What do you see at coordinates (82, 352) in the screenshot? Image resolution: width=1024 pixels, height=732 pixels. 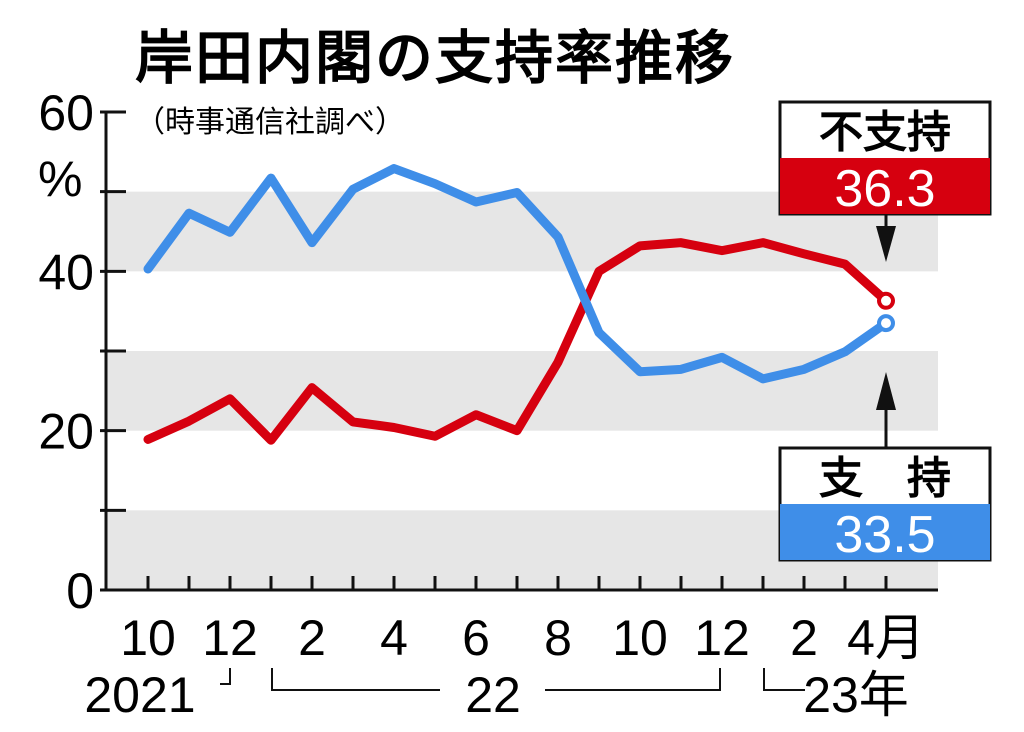 I see `y-axis: 0 20 40 60%` at bounding box center [82, 352].